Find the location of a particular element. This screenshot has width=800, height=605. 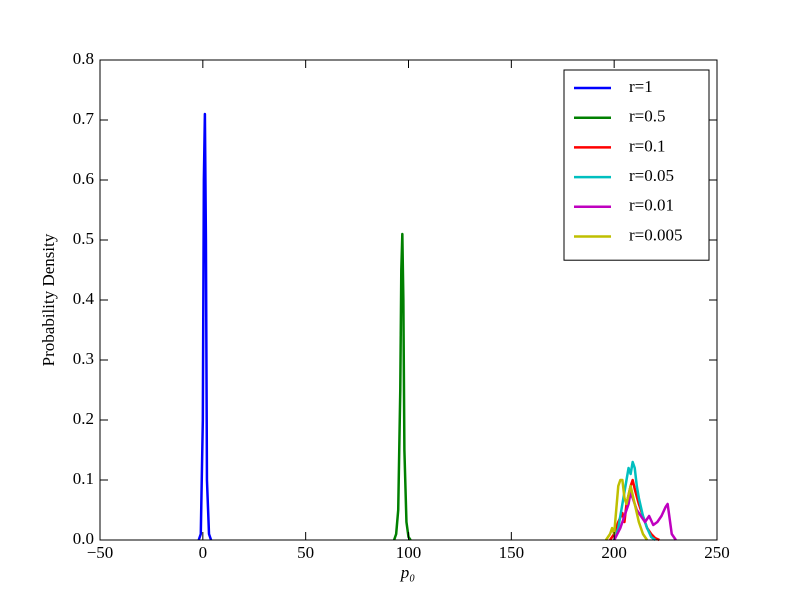

y-axis-label: Probability Density is located at coordinates (48, 299).